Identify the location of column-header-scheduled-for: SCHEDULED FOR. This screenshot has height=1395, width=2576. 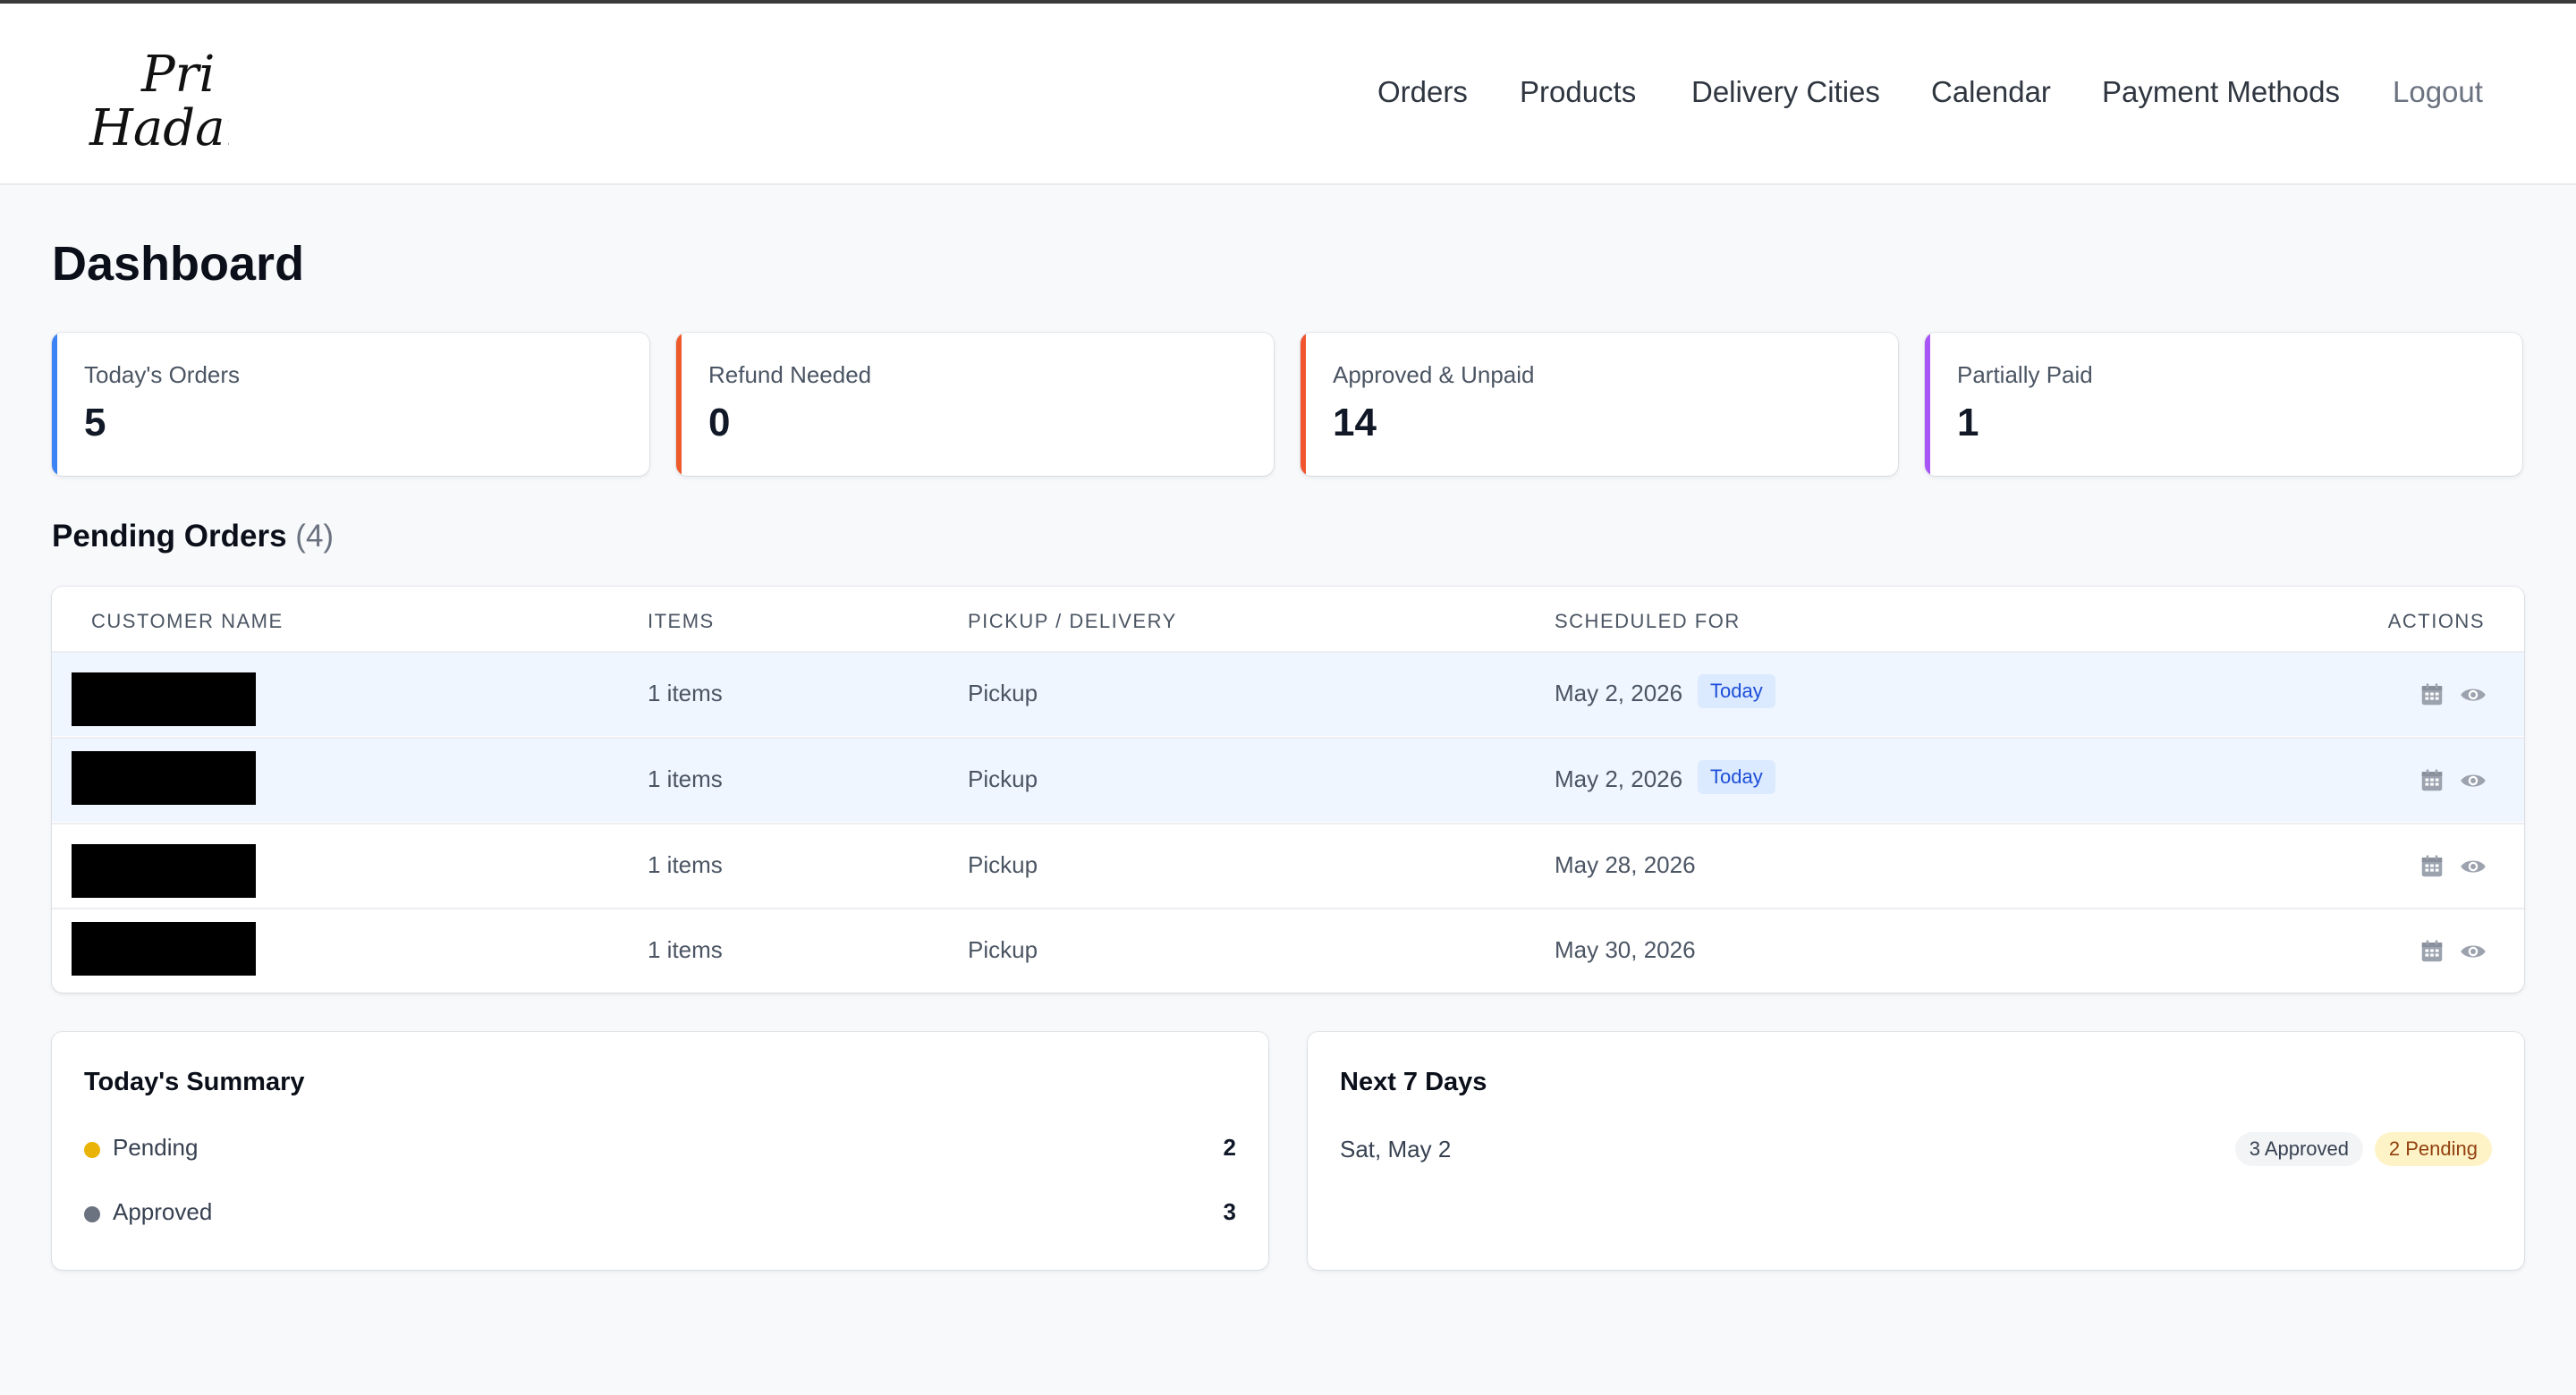
(1648, 621).